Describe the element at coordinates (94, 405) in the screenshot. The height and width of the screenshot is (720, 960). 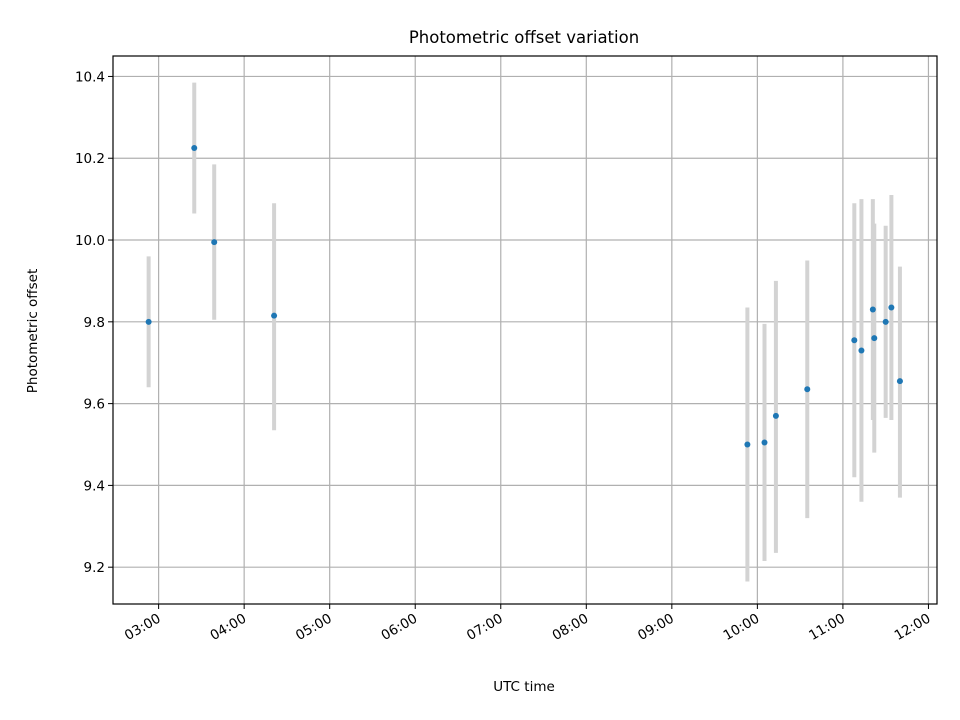
I see `y-tick-label: 9.6` at that location.